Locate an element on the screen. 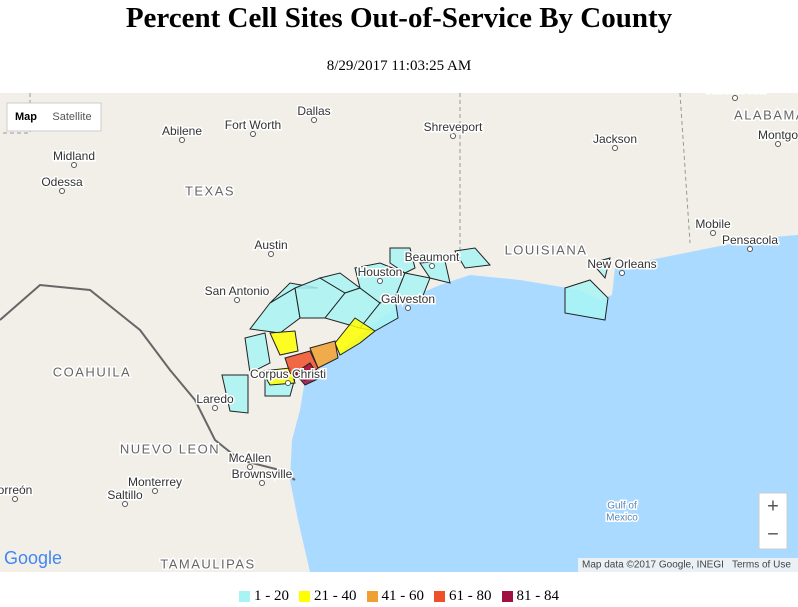  map-button: Map is located at coordinates (26, 117).